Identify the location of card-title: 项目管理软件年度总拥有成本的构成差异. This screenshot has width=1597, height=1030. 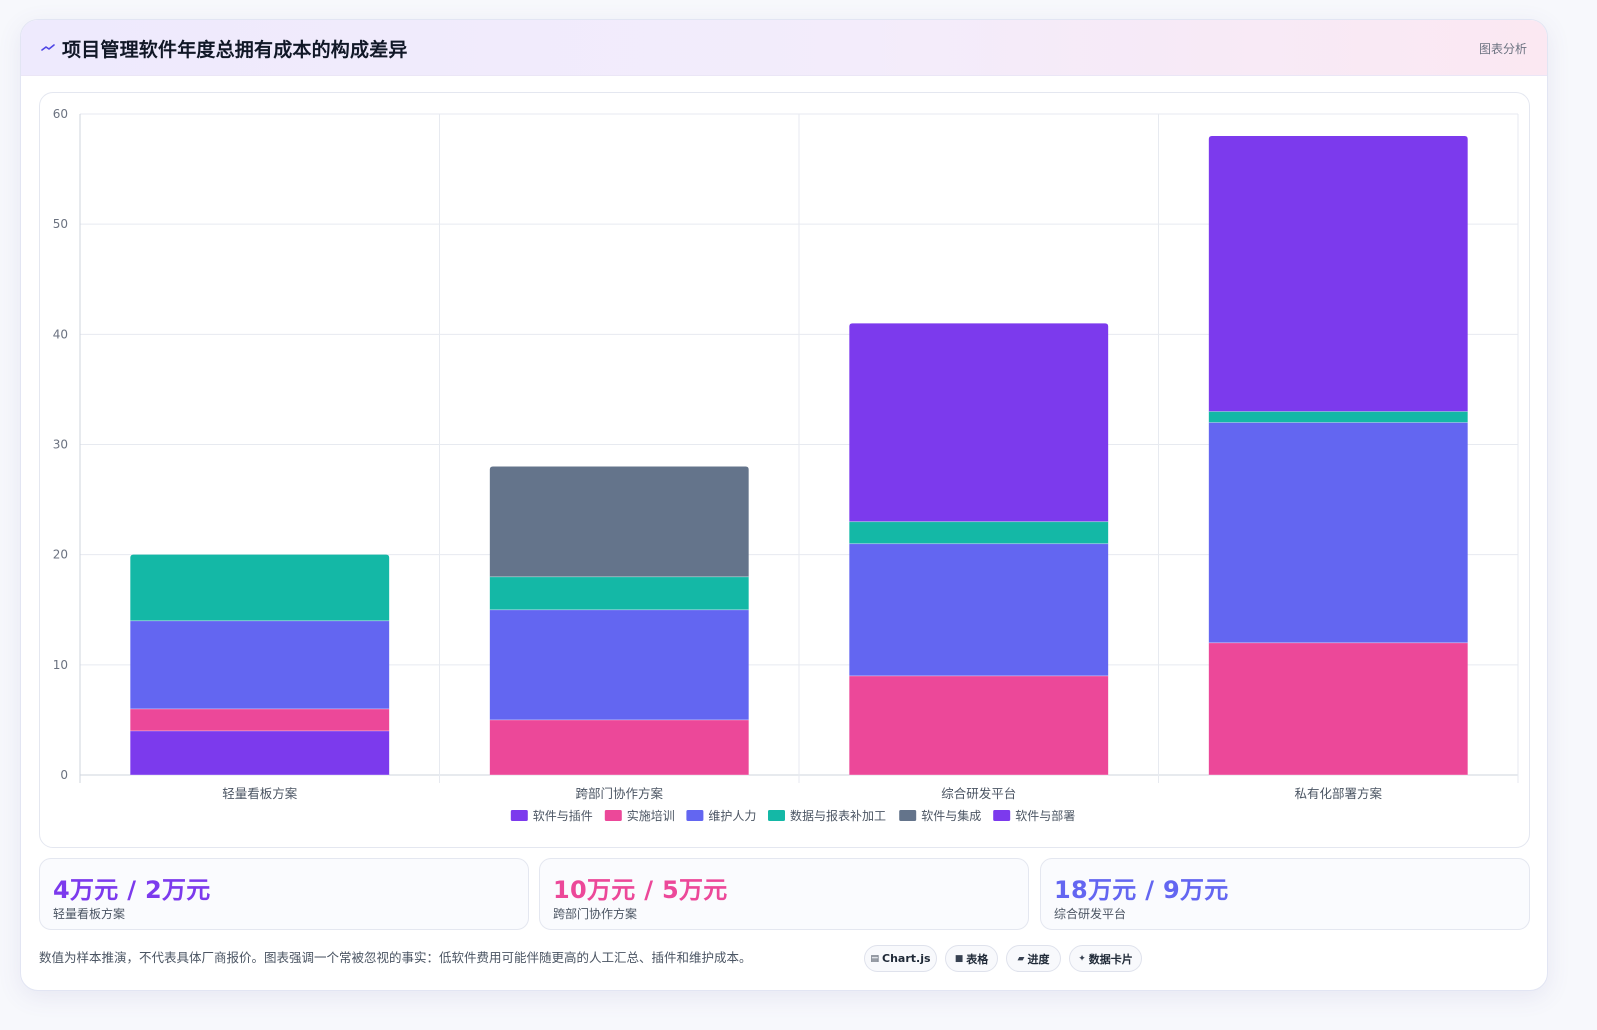
(235, 50).